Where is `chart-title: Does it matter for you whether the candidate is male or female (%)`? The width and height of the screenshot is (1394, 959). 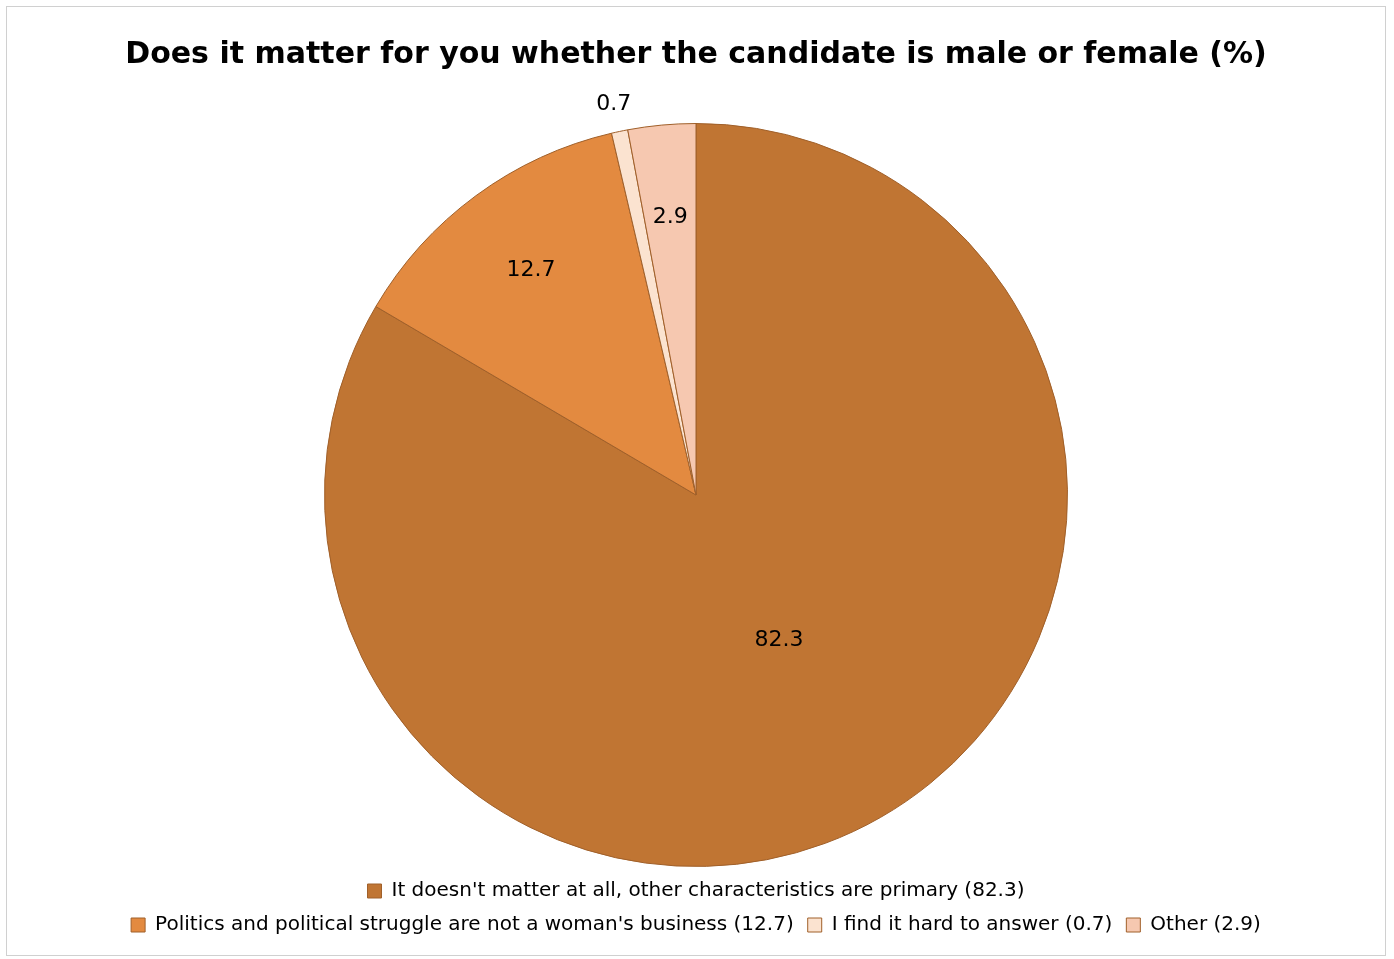 chart-title: Does it matter for you whether the candidate is male or female (%) is located at coordinates (696, 52).